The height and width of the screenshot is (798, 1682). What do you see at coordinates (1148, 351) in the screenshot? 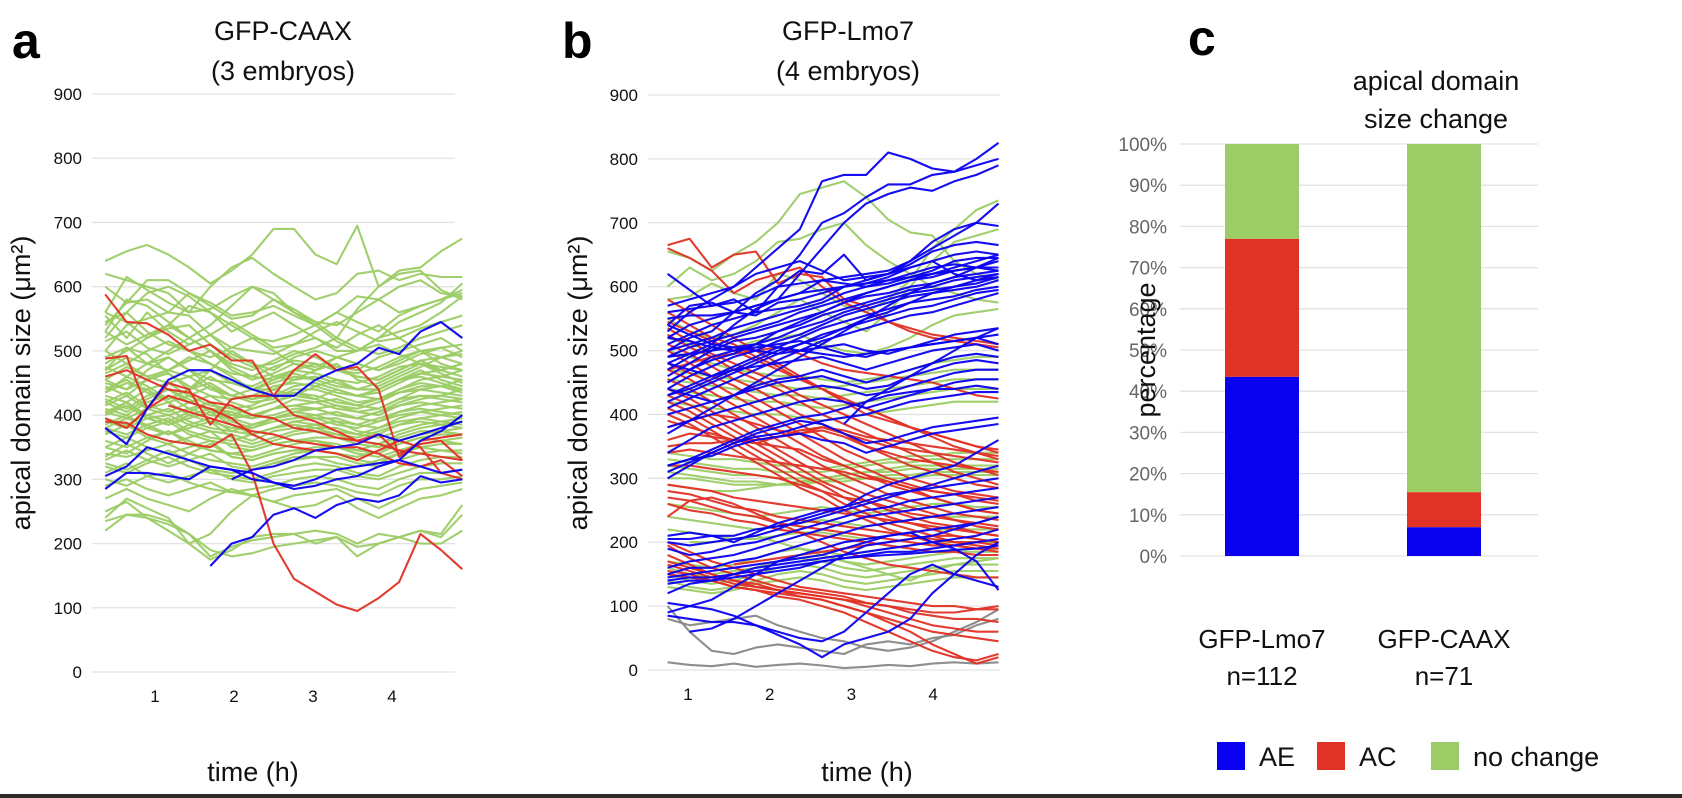
I see `y-tick-label: 50%` at bounding box center [1148, 351].